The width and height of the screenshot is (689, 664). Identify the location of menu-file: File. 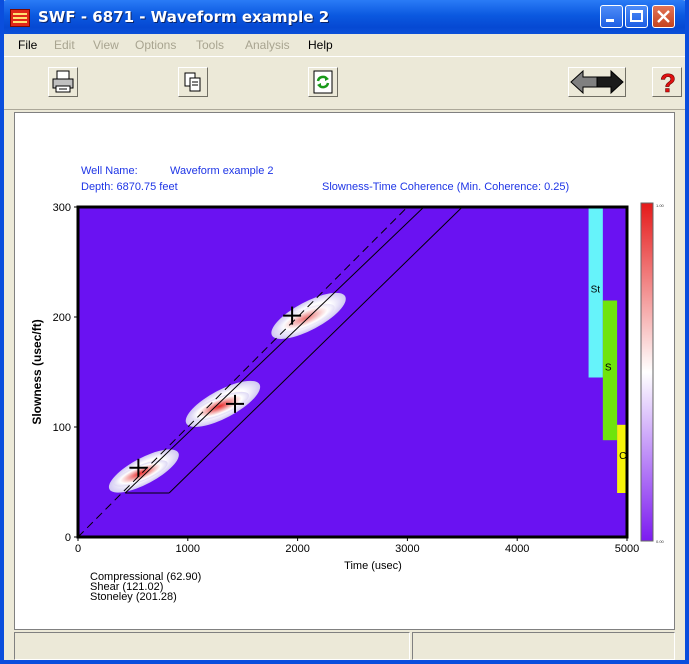
(28, 45).